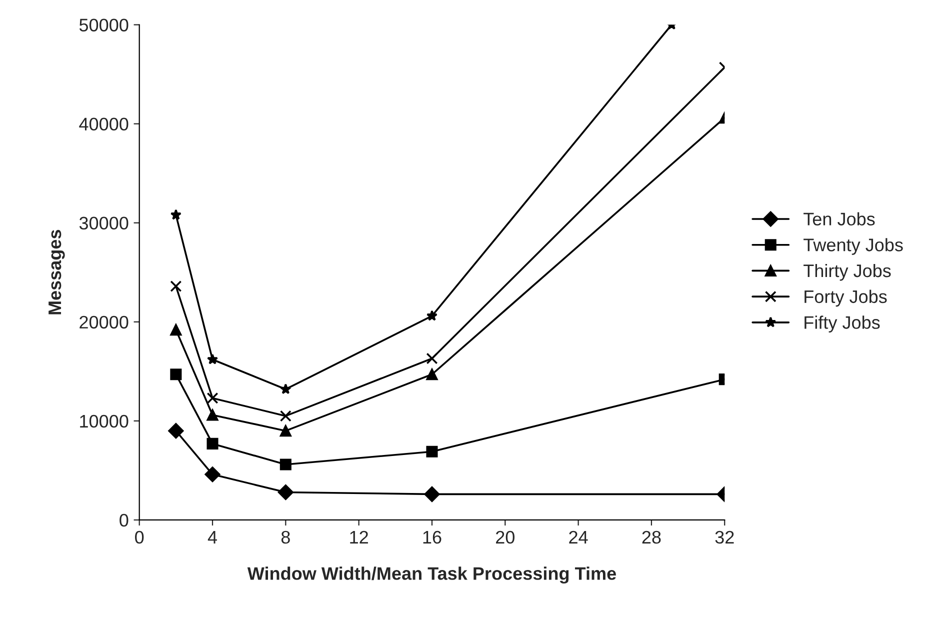 This screenshot has height=619, width=929. What do you see at coordinates (651, 537) in the screenshot?
I see `x-tick-label: 28` at bounding box center [651, 537].